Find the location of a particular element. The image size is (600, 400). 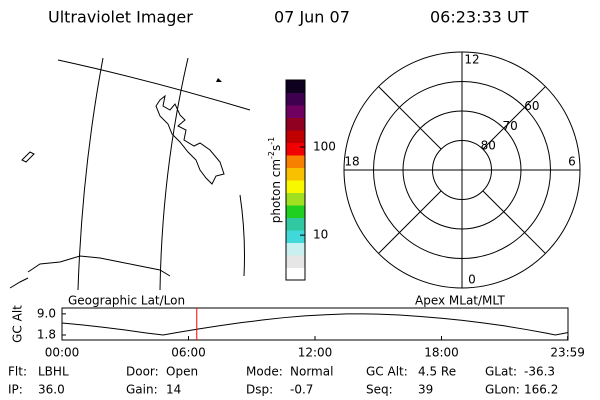

colorbar-label-part: -1 is located at coordinates (271, 141).